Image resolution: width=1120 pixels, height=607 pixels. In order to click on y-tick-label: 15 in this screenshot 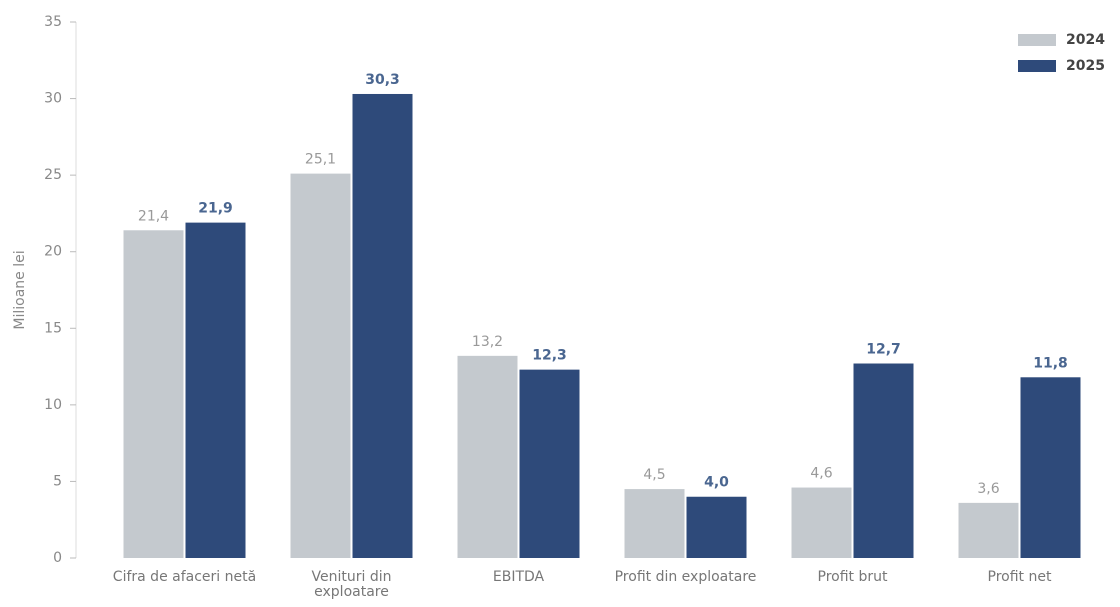, I will do `click(53, 328)`.